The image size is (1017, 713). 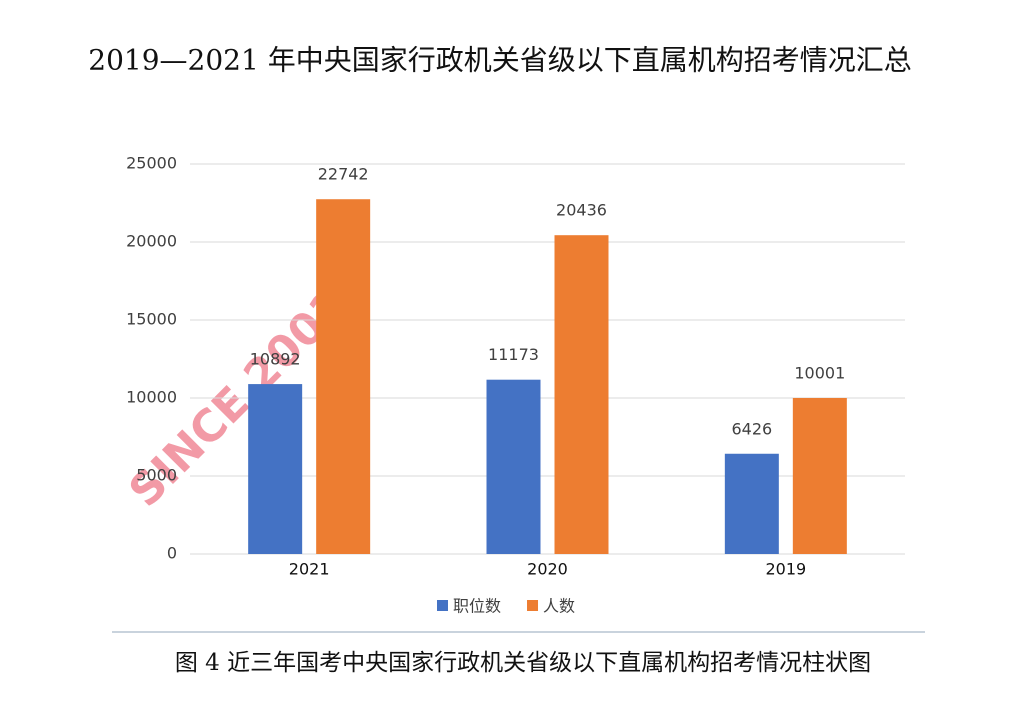 What do you see at coordinates (151, 319) in the screenshot?
I see `y-tick-label: 15000` at bounding box center [151, 319].